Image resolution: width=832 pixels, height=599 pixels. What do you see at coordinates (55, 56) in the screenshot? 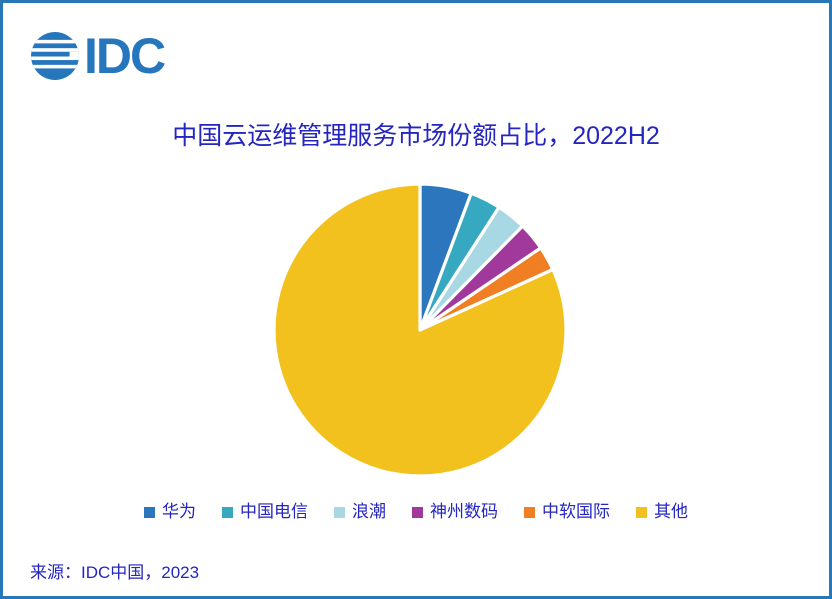
I see `idc-globe-icon` at bounding box center [55, 56].